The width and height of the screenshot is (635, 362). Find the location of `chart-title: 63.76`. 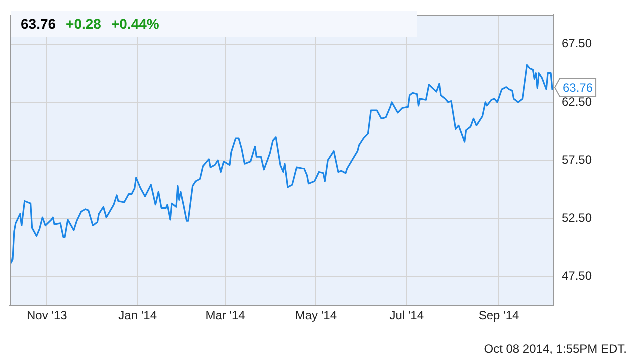

chart-title: 63.76 is located at coordinates (38, 24).